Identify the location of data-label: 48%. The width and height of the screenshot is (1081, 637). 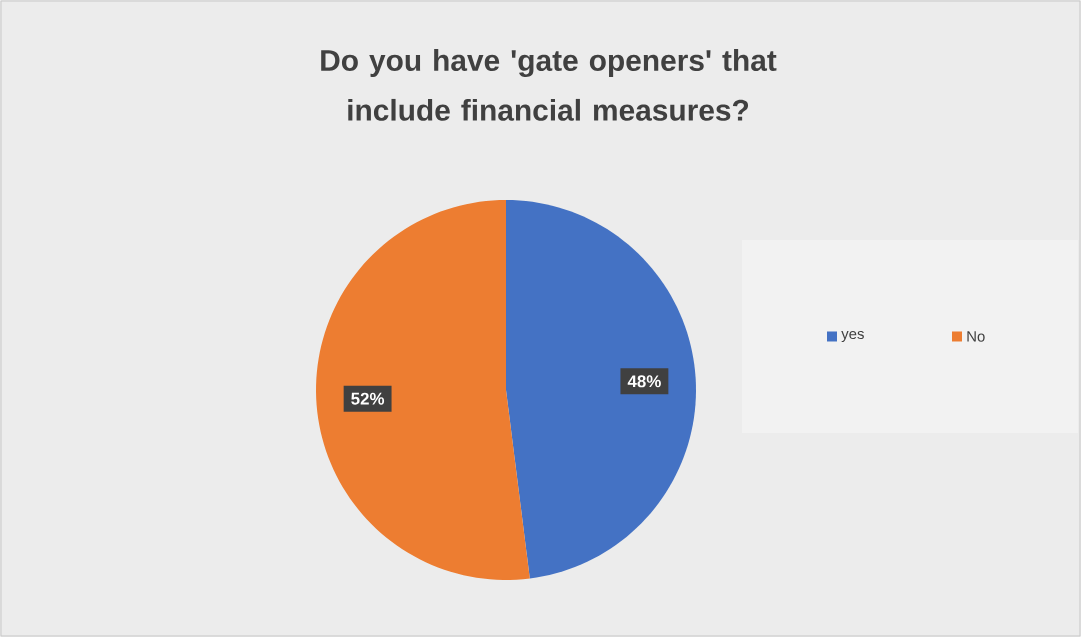
(644, 381).